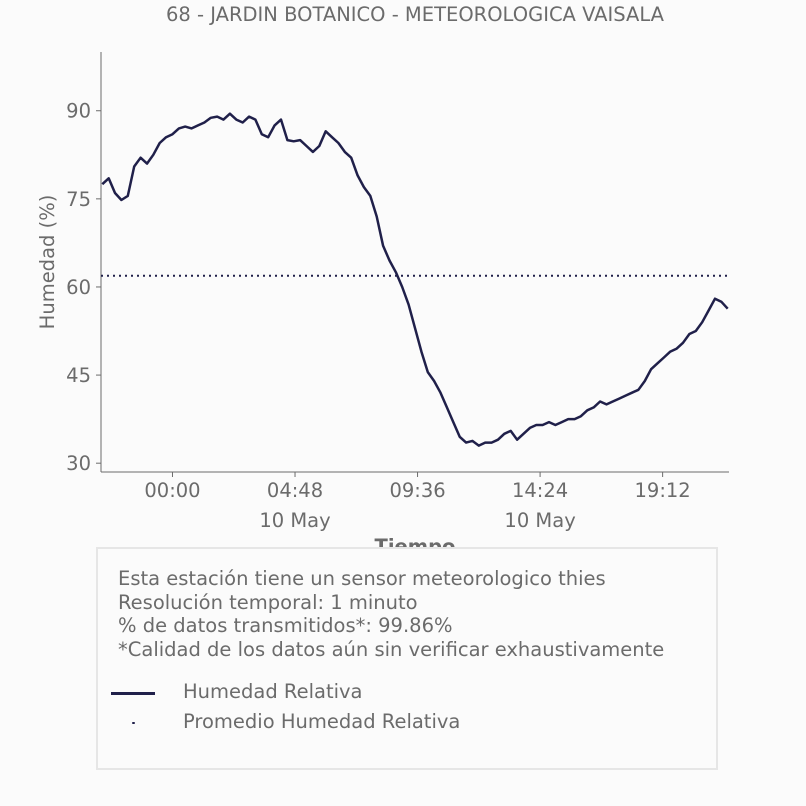 The height and width of the screenshot is (806, 806). Describe the element at coordinates (663, 490) in the screenshot. I see `x-tick-label: 19:12` at that location.